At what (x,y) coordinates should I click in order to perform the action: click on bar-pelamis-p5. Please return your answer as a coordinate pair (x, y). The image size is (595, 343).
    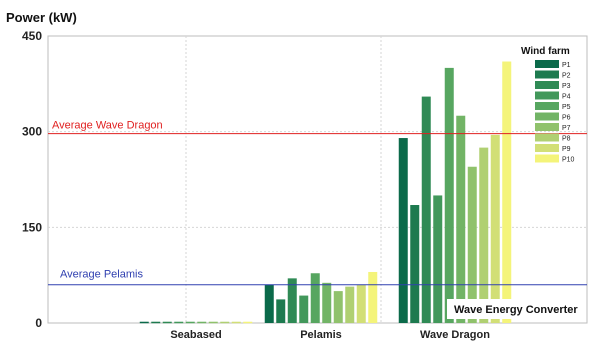
    Looking at the image, I should click on (315, 298).